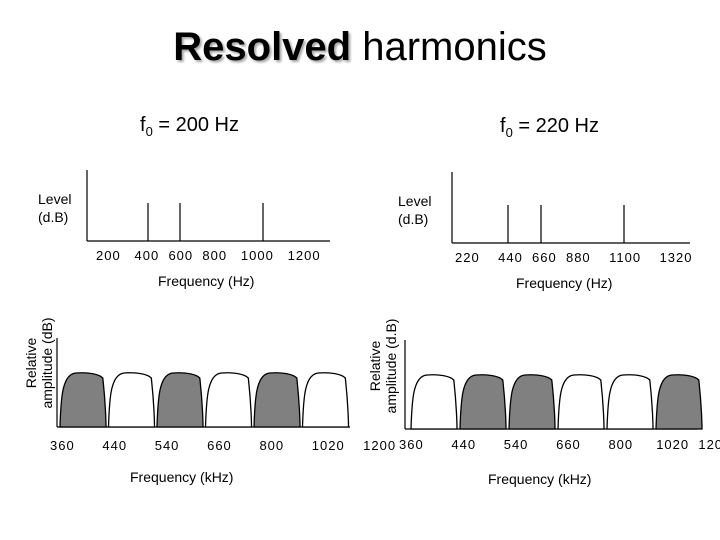  I want to click on title-rest: harmonics, so click(449, 47).